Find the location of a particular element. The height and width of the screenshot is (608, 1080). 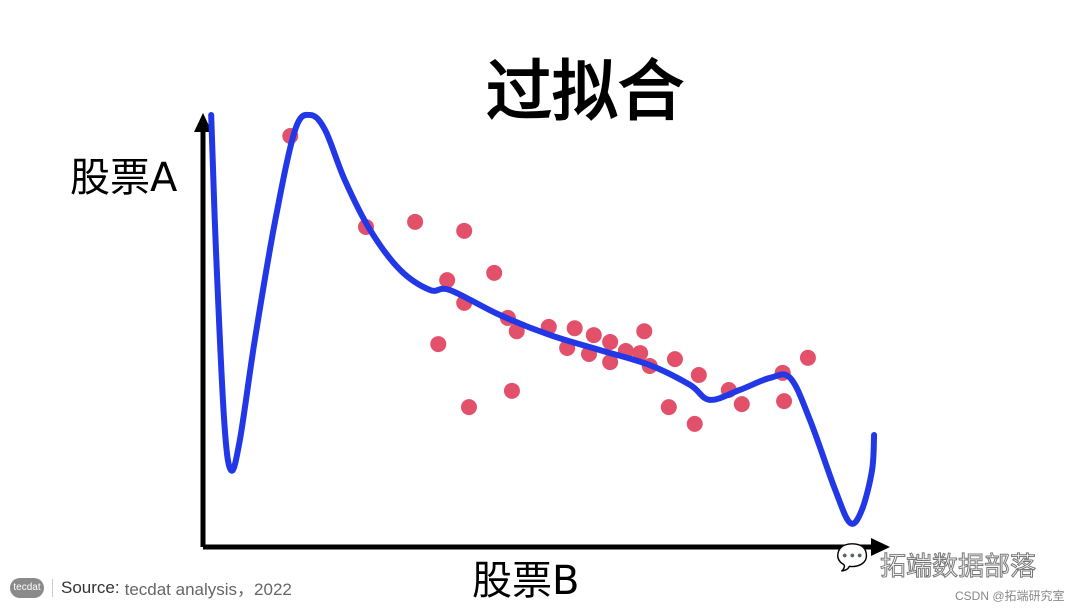

y-axis-label: 股票A is located at coordinates (124, 178).